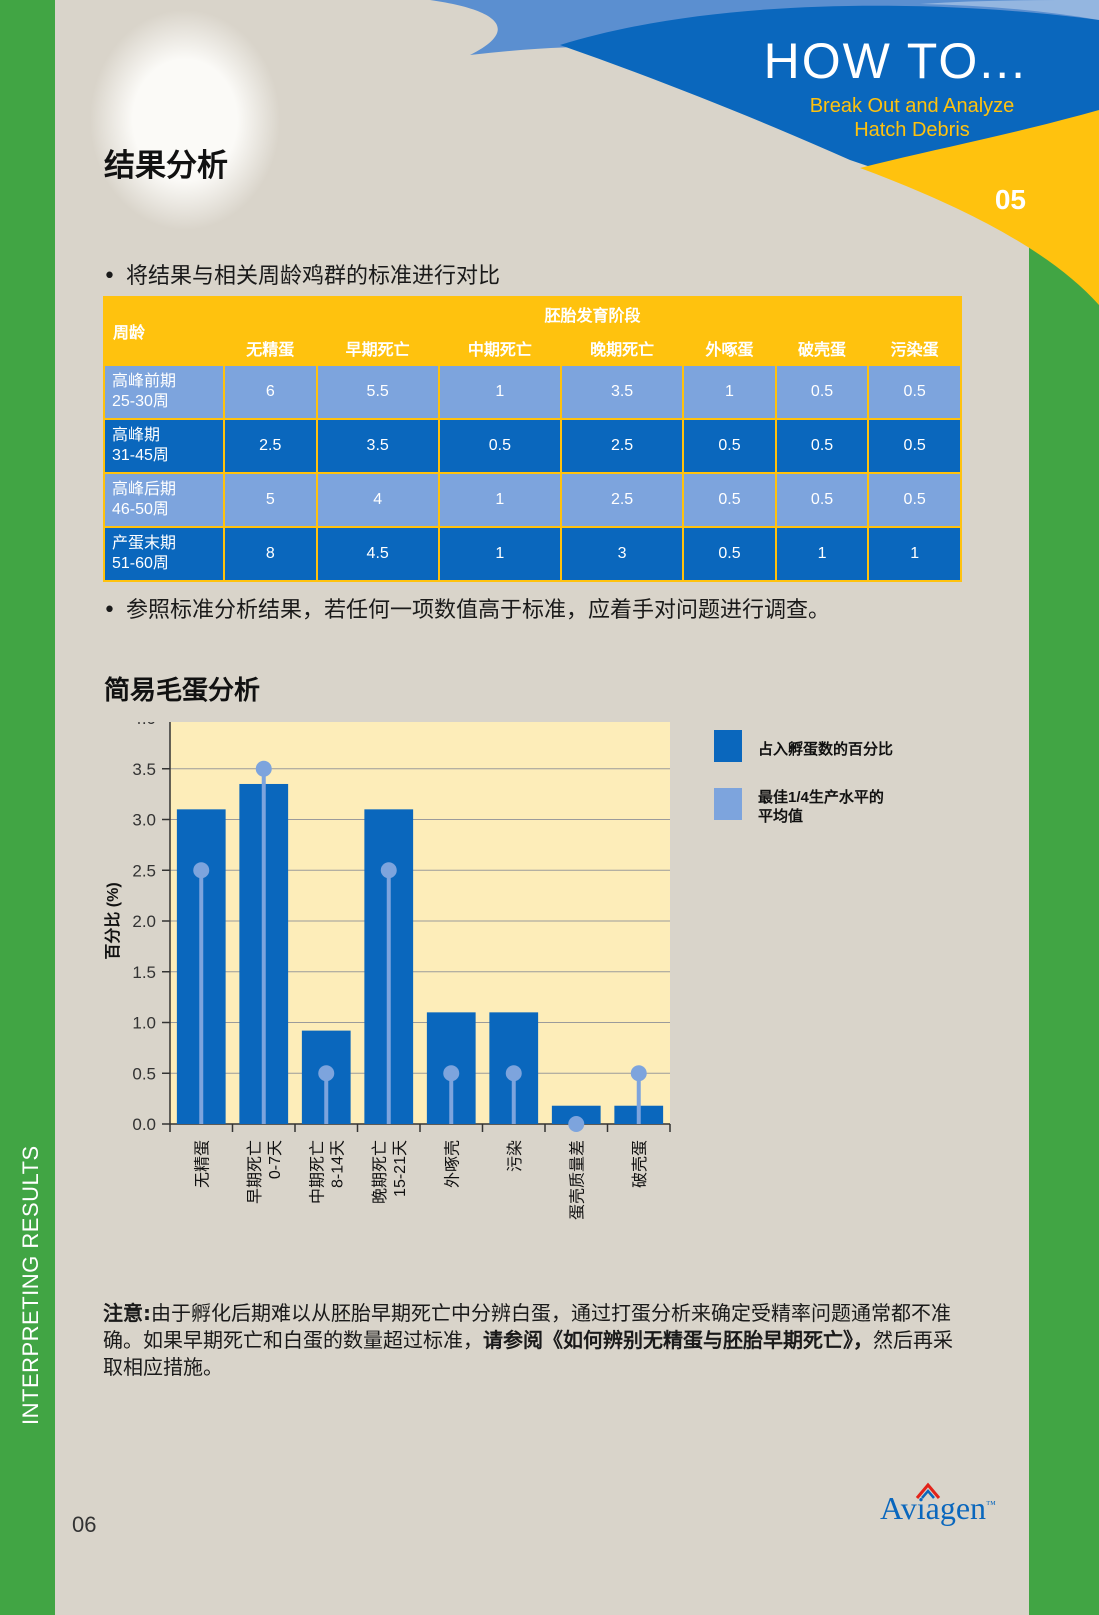 Image resolution: width=1099 pixels, height=1615 pixels. What do you see at coordinates (729, 348) in the screenshot?
I see `col-header: 外啄蛋` at bounding box center [729, 348].